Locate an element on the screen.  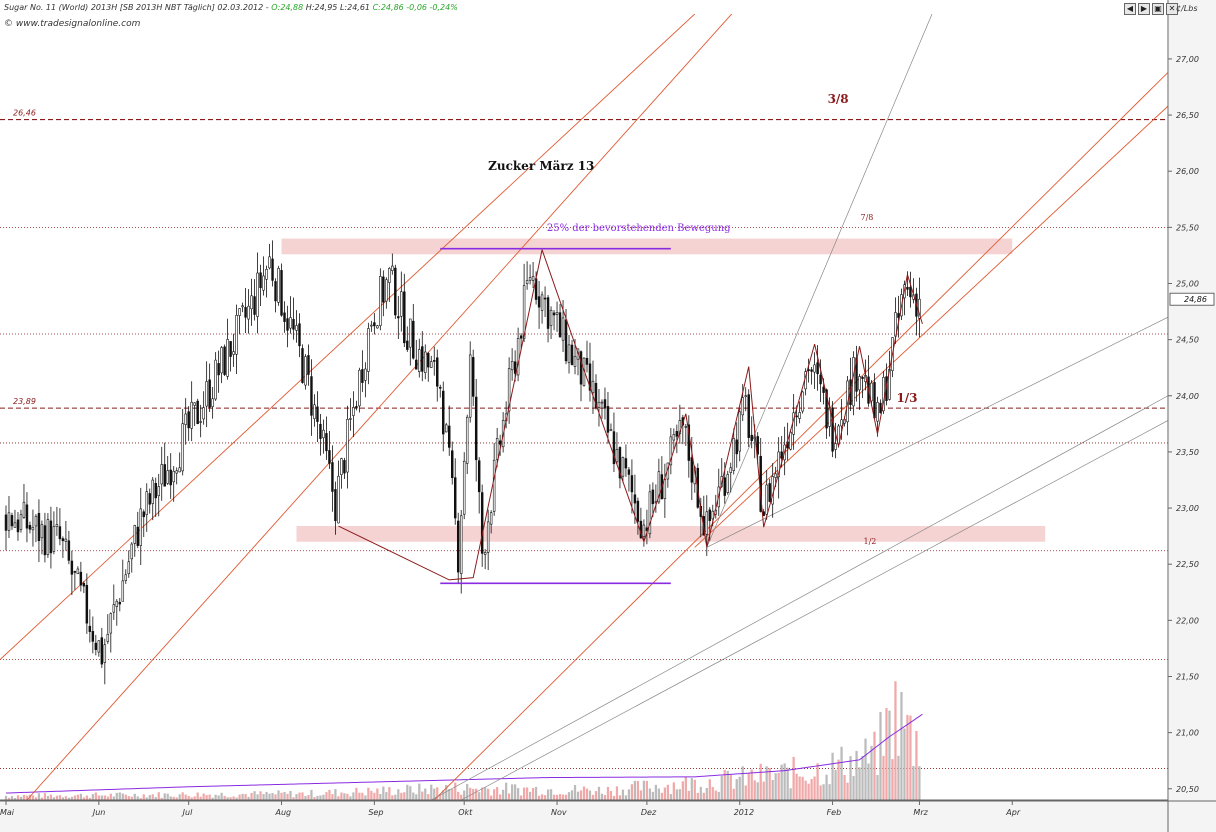
scroll-left-button: ◀ is located at coordinates (1130, 9).